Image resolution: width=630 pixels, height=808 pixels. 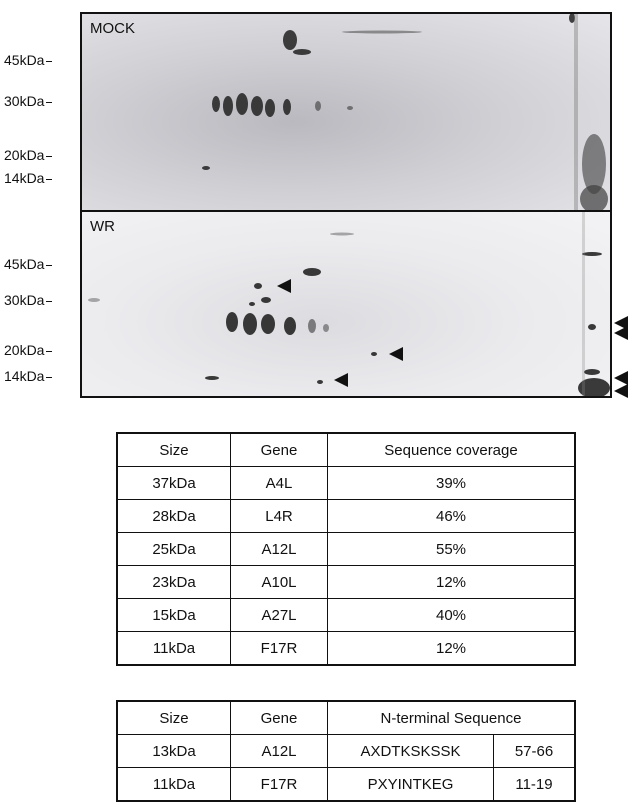 I want to click on table-row: 13kDa A12L AXDTKSKSSK 57-66, so click(x=346, y=751).